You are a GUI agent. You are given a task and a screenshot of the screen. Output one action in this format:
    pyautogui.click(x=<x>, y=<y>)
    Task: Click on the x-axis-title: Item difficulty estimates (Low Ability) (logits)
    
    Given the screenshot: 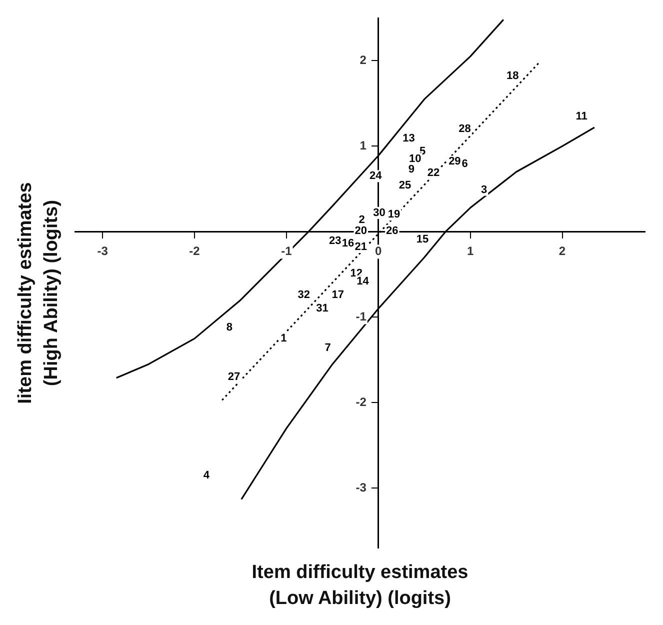 What is the action you would take?
    pyautogui.click(x=360, y=586)
    